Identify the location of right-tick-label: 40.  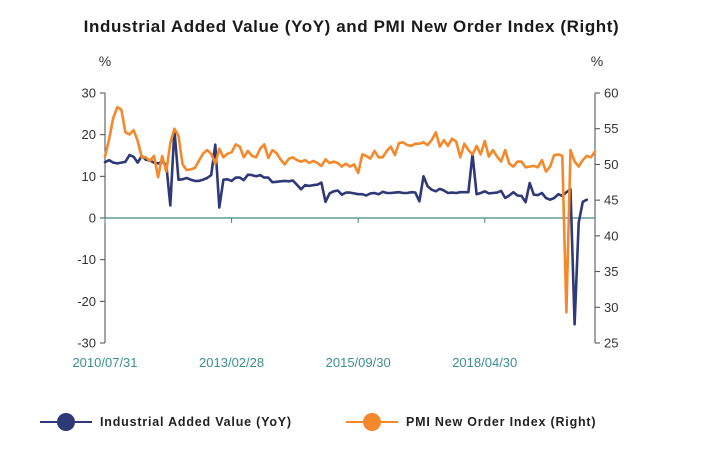
(611, 235).